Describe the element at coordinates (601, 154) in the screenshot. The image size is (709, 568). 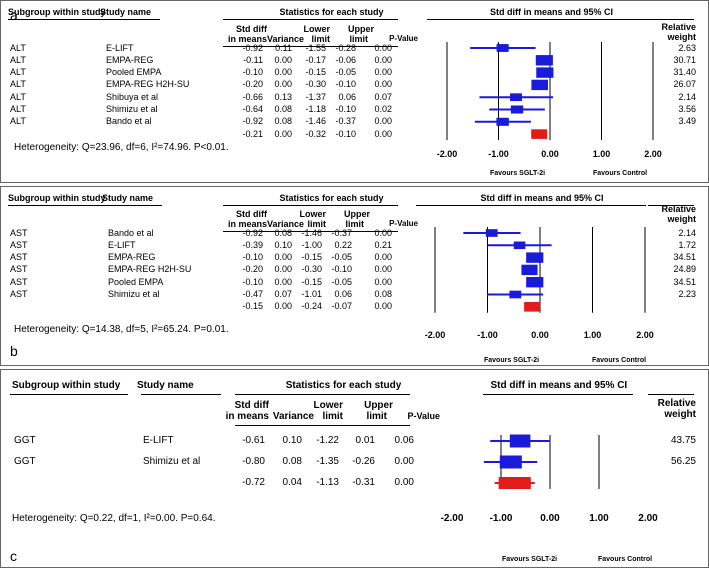
I see `axis-tick-label: 1.00` at that location.